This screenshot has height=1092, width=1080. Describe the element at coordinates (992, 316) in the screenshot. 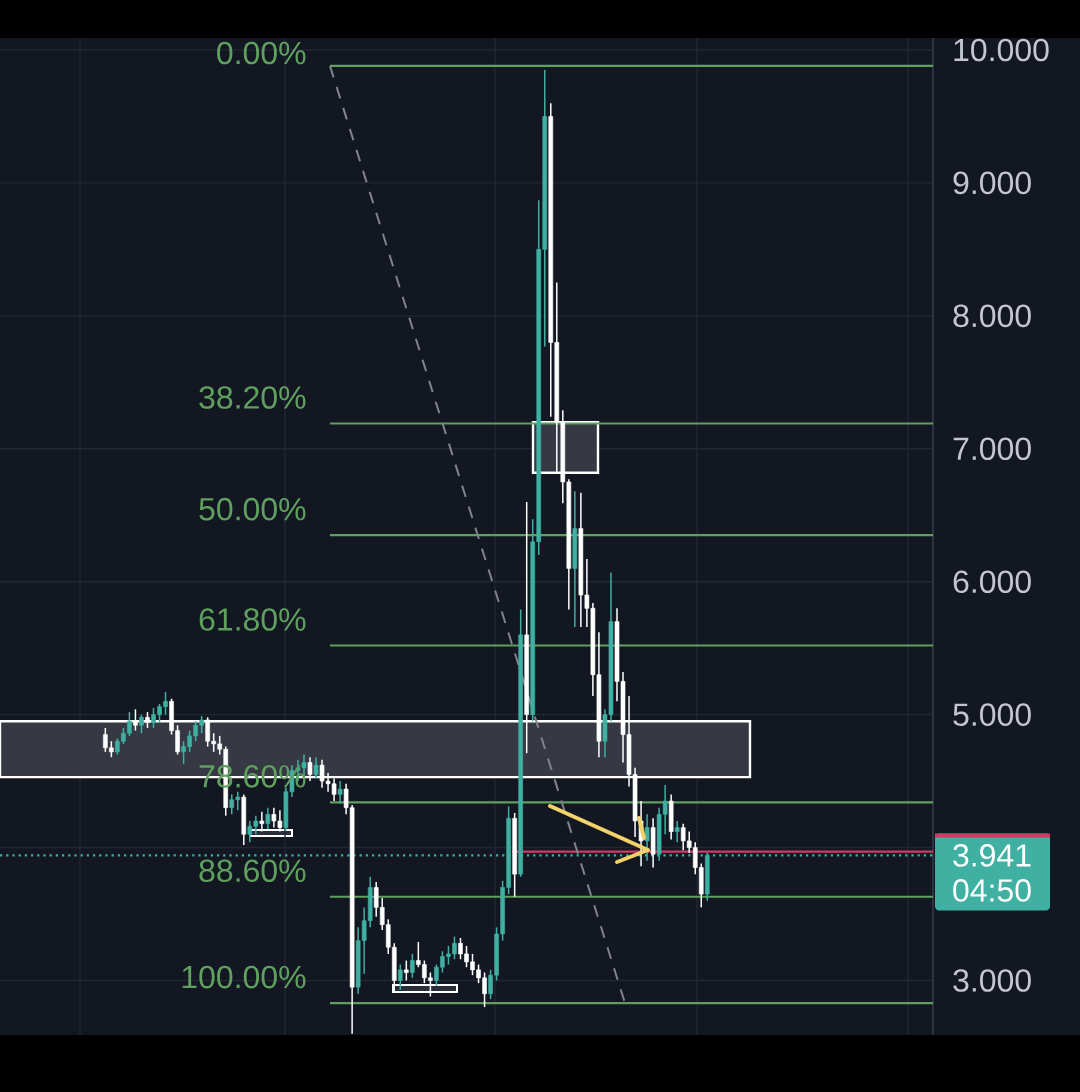

I see `y-tick-label: 8.000` at that location.